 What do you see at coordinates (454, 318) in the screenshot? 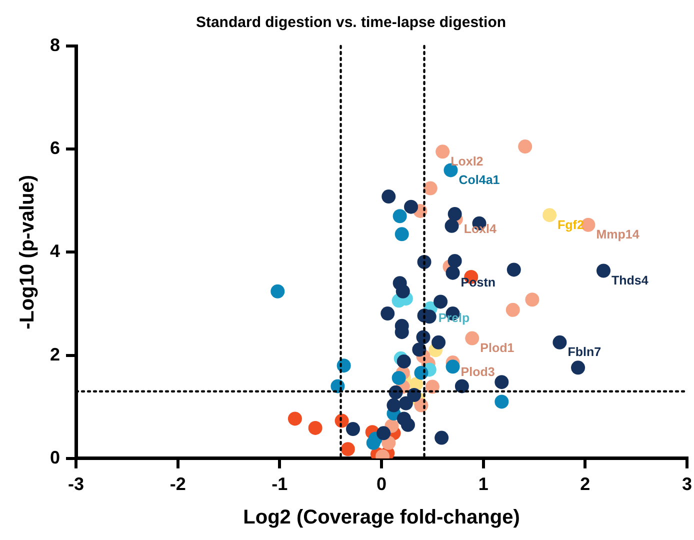
I see `annotation: Prelp` at bounding box center [454, 318].